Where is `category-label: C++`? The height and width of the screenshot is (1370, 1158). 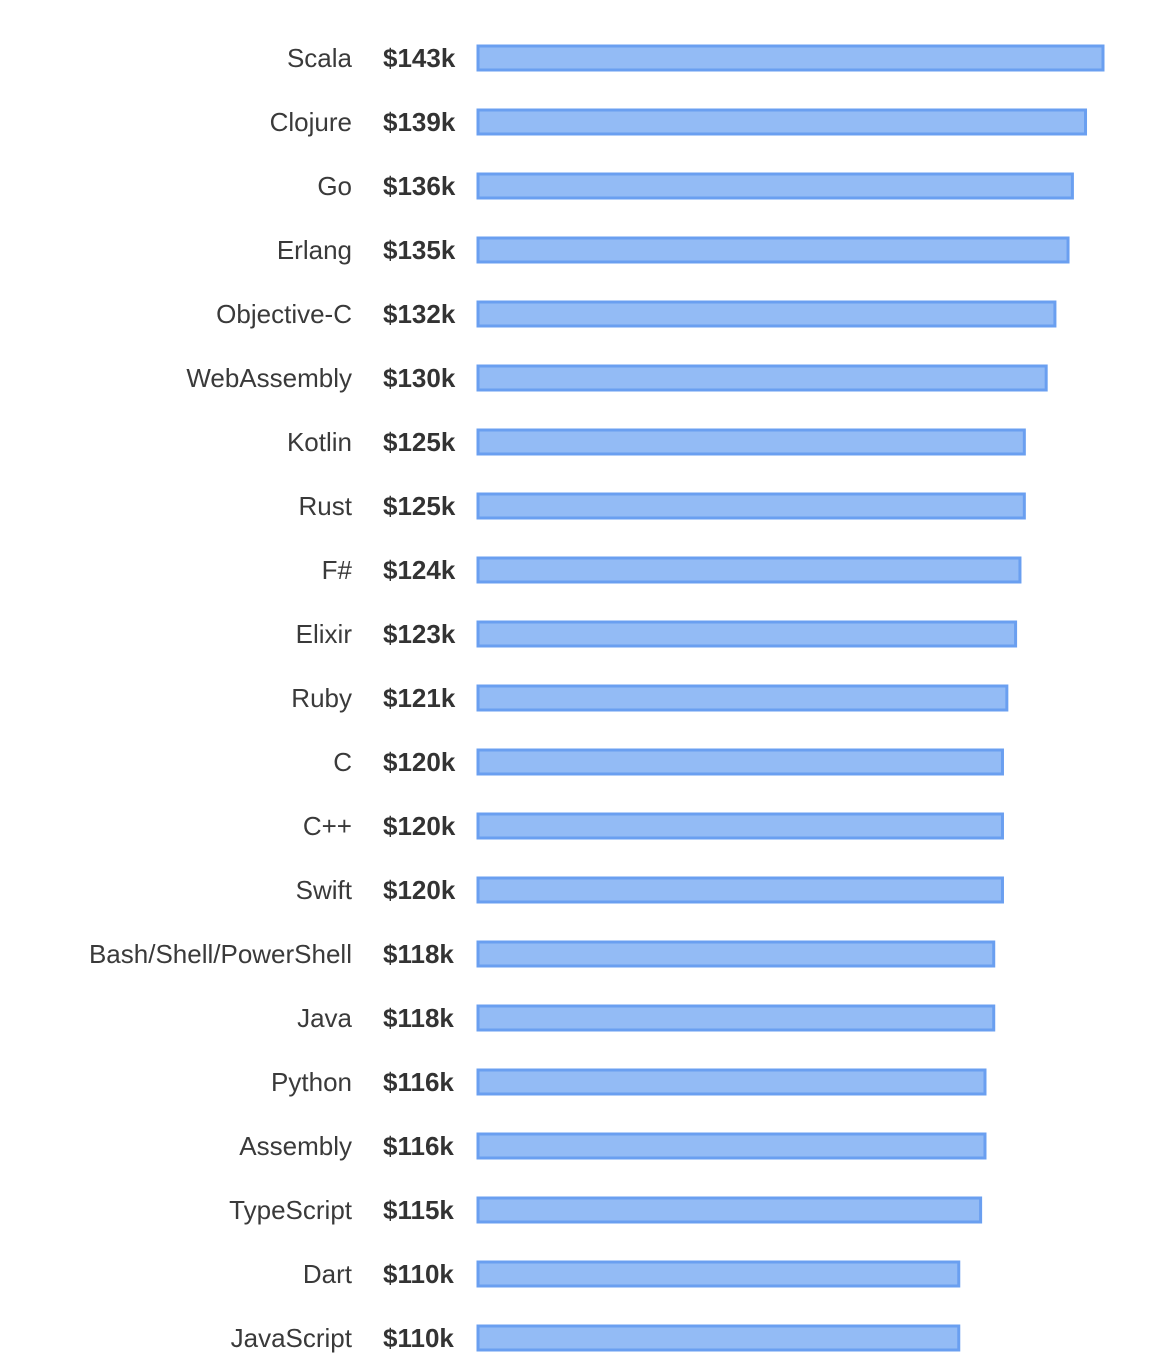 category-label: C++ is located at coordinates (327, 826).